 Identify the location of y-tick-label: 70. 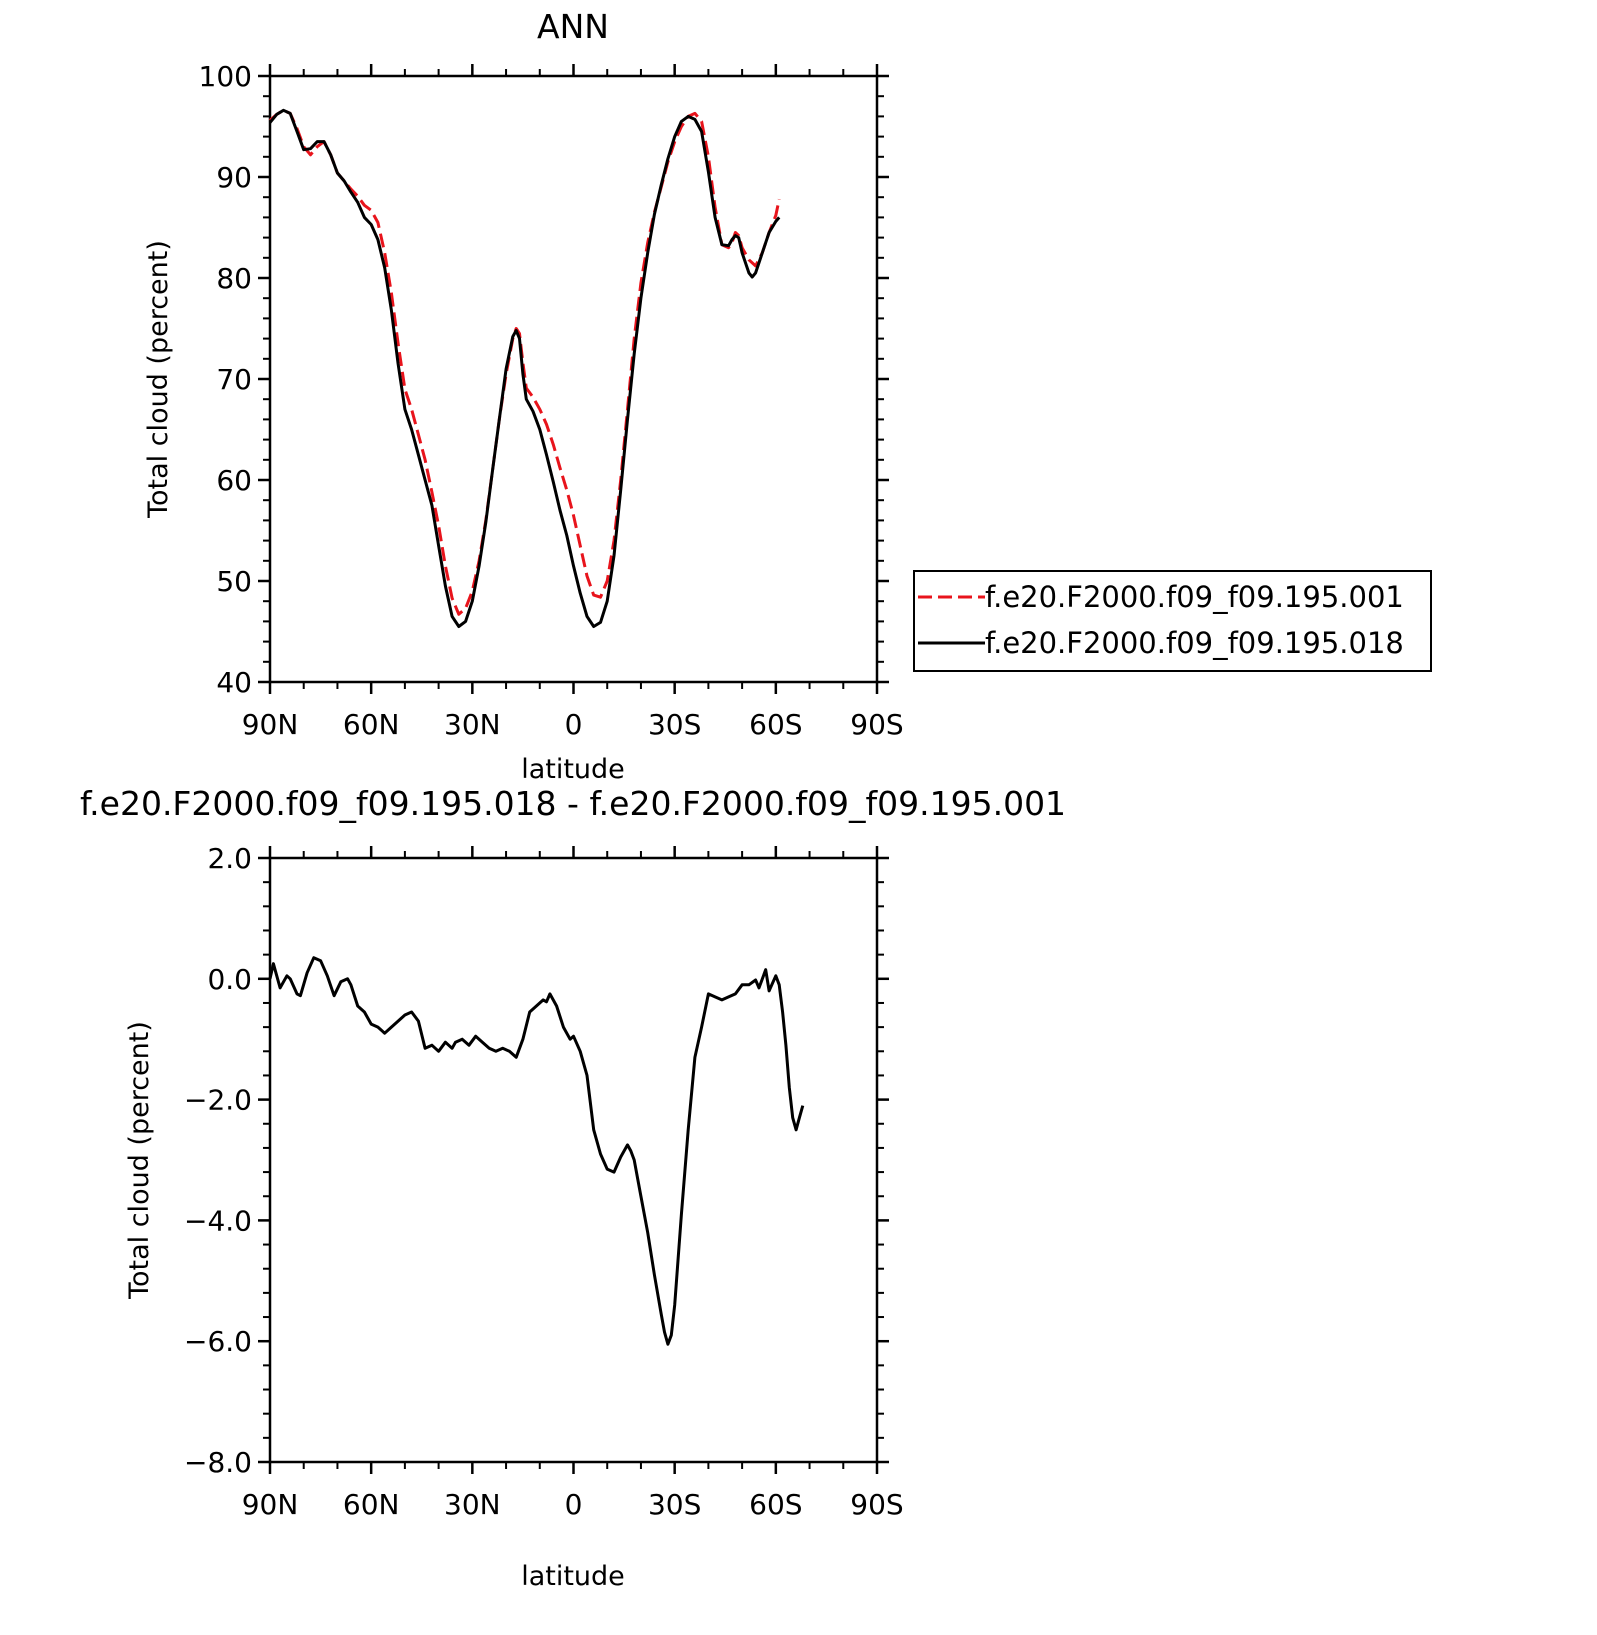
(234, 379).